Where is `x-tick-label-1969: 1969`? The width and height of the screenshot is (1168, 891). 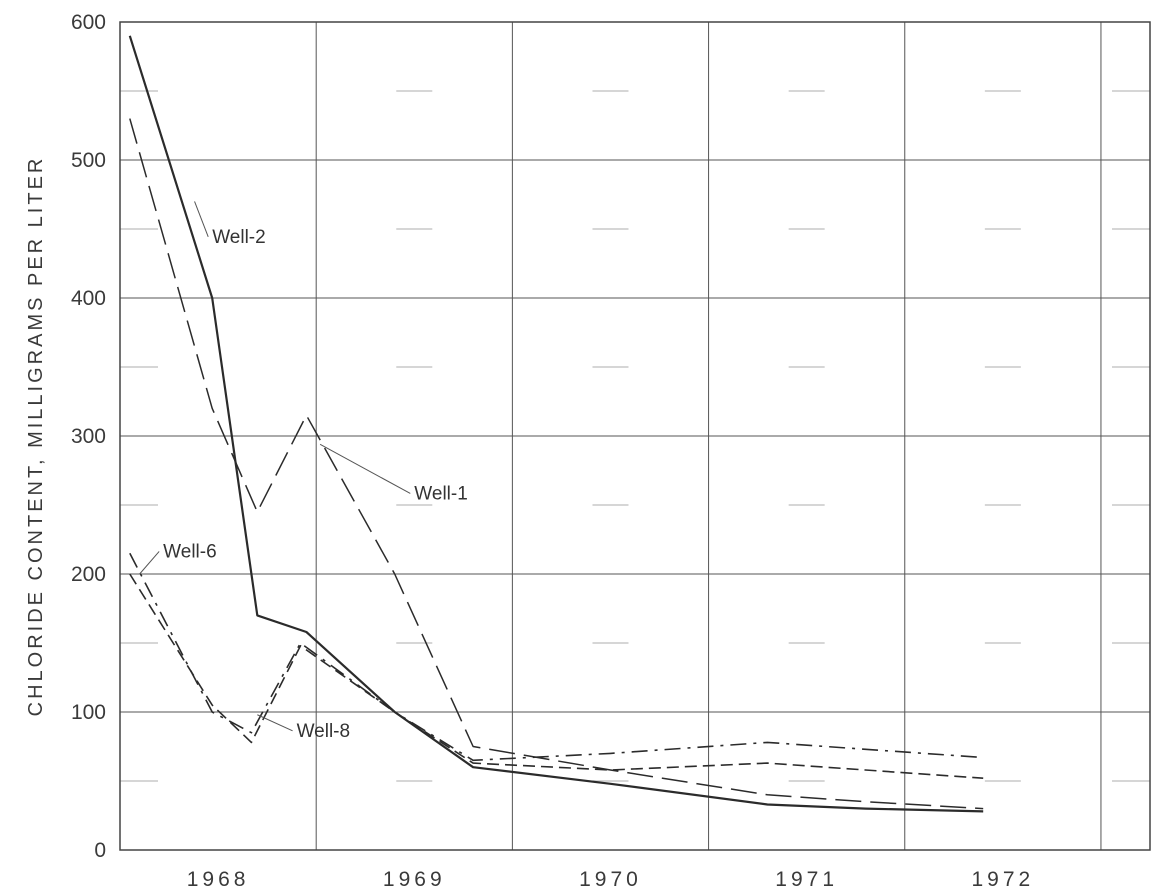
x-tick-label-1969: 1969 is located at coordinates (414, 879).